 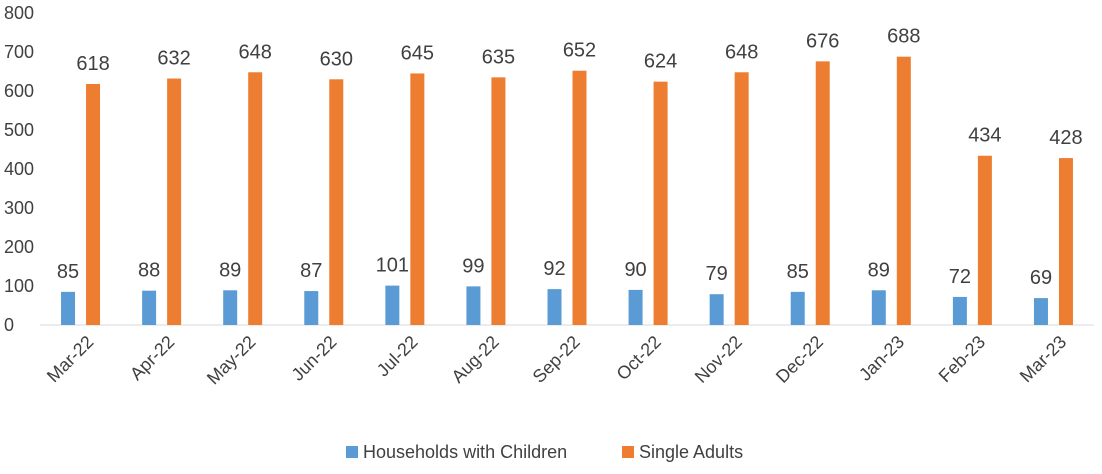 What do you see at coordinates (498, 57) in the screenshot?
I see `data-label: 635` at bounding box center [498, 57].